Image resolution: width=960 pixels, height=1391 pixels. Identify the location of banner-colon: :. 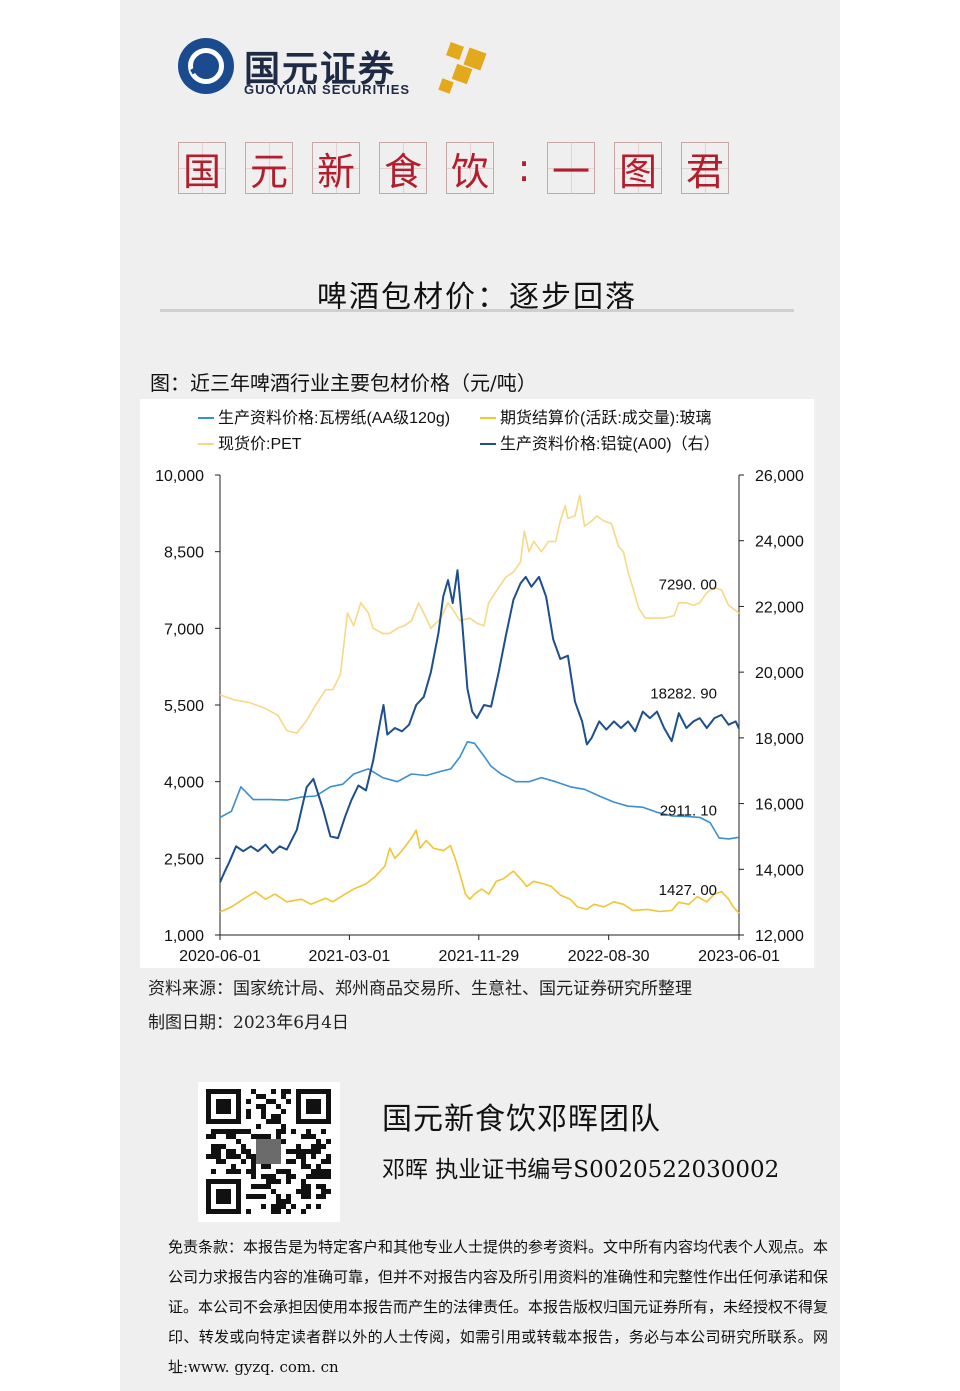
(524, 168).